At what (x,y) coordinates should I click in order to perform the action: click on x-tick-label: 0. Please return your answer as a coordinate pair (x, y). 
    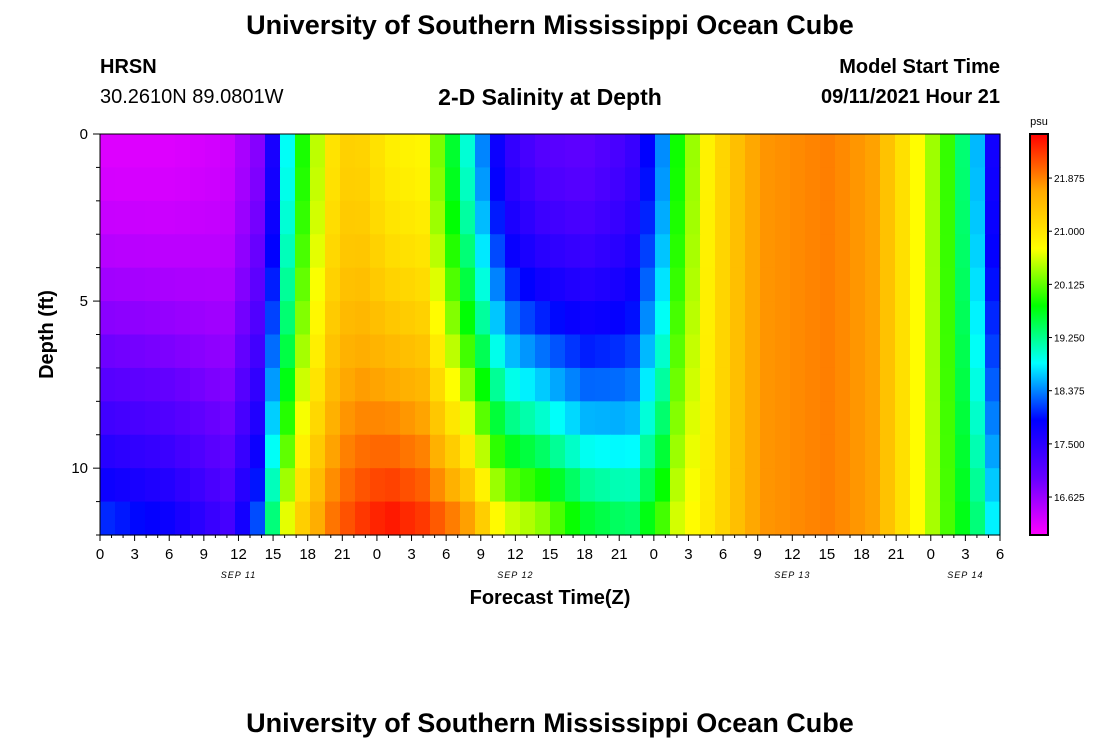
    Looking at the image, I should click on (100, 554).